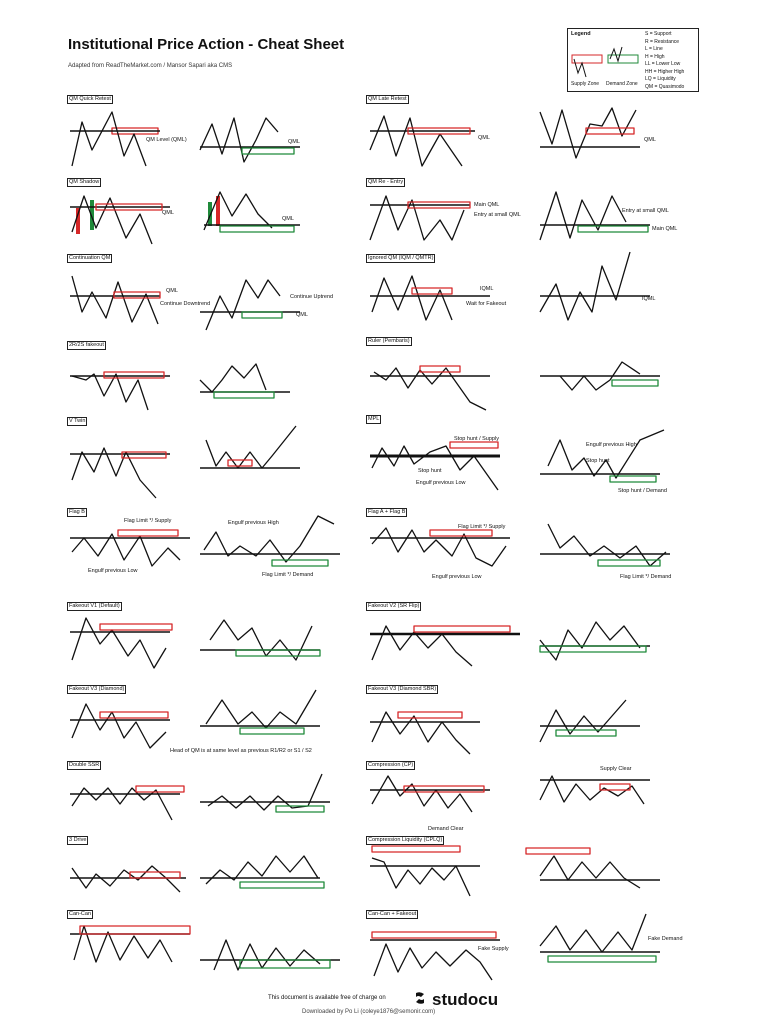  Describe the element at coordinates (86, 345) in the screenshot. I see `section-label: 2R/2S fakeout` at that location.